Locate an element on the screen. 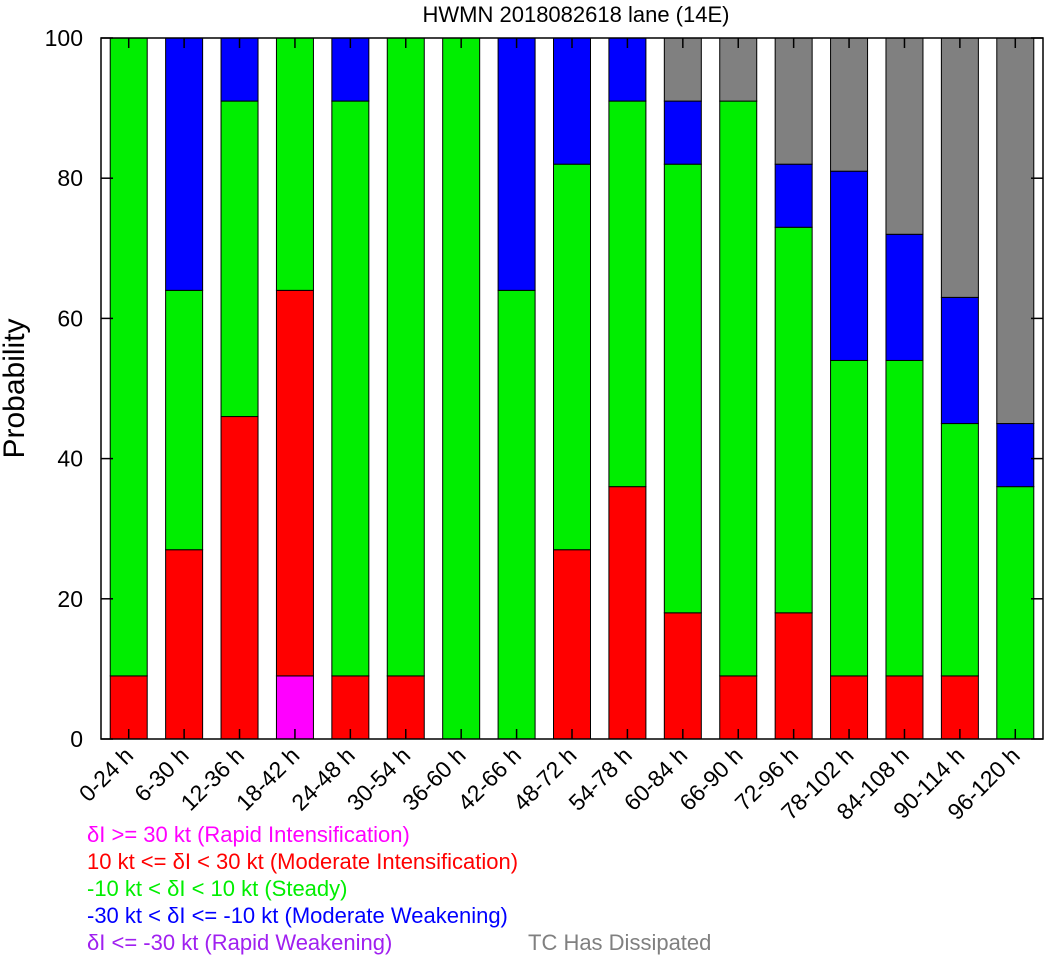 Image resolution: width=1057 pixels, height=959 pixels. x-tick-label-0: 0-24 h is located at coordinates (106, 774).